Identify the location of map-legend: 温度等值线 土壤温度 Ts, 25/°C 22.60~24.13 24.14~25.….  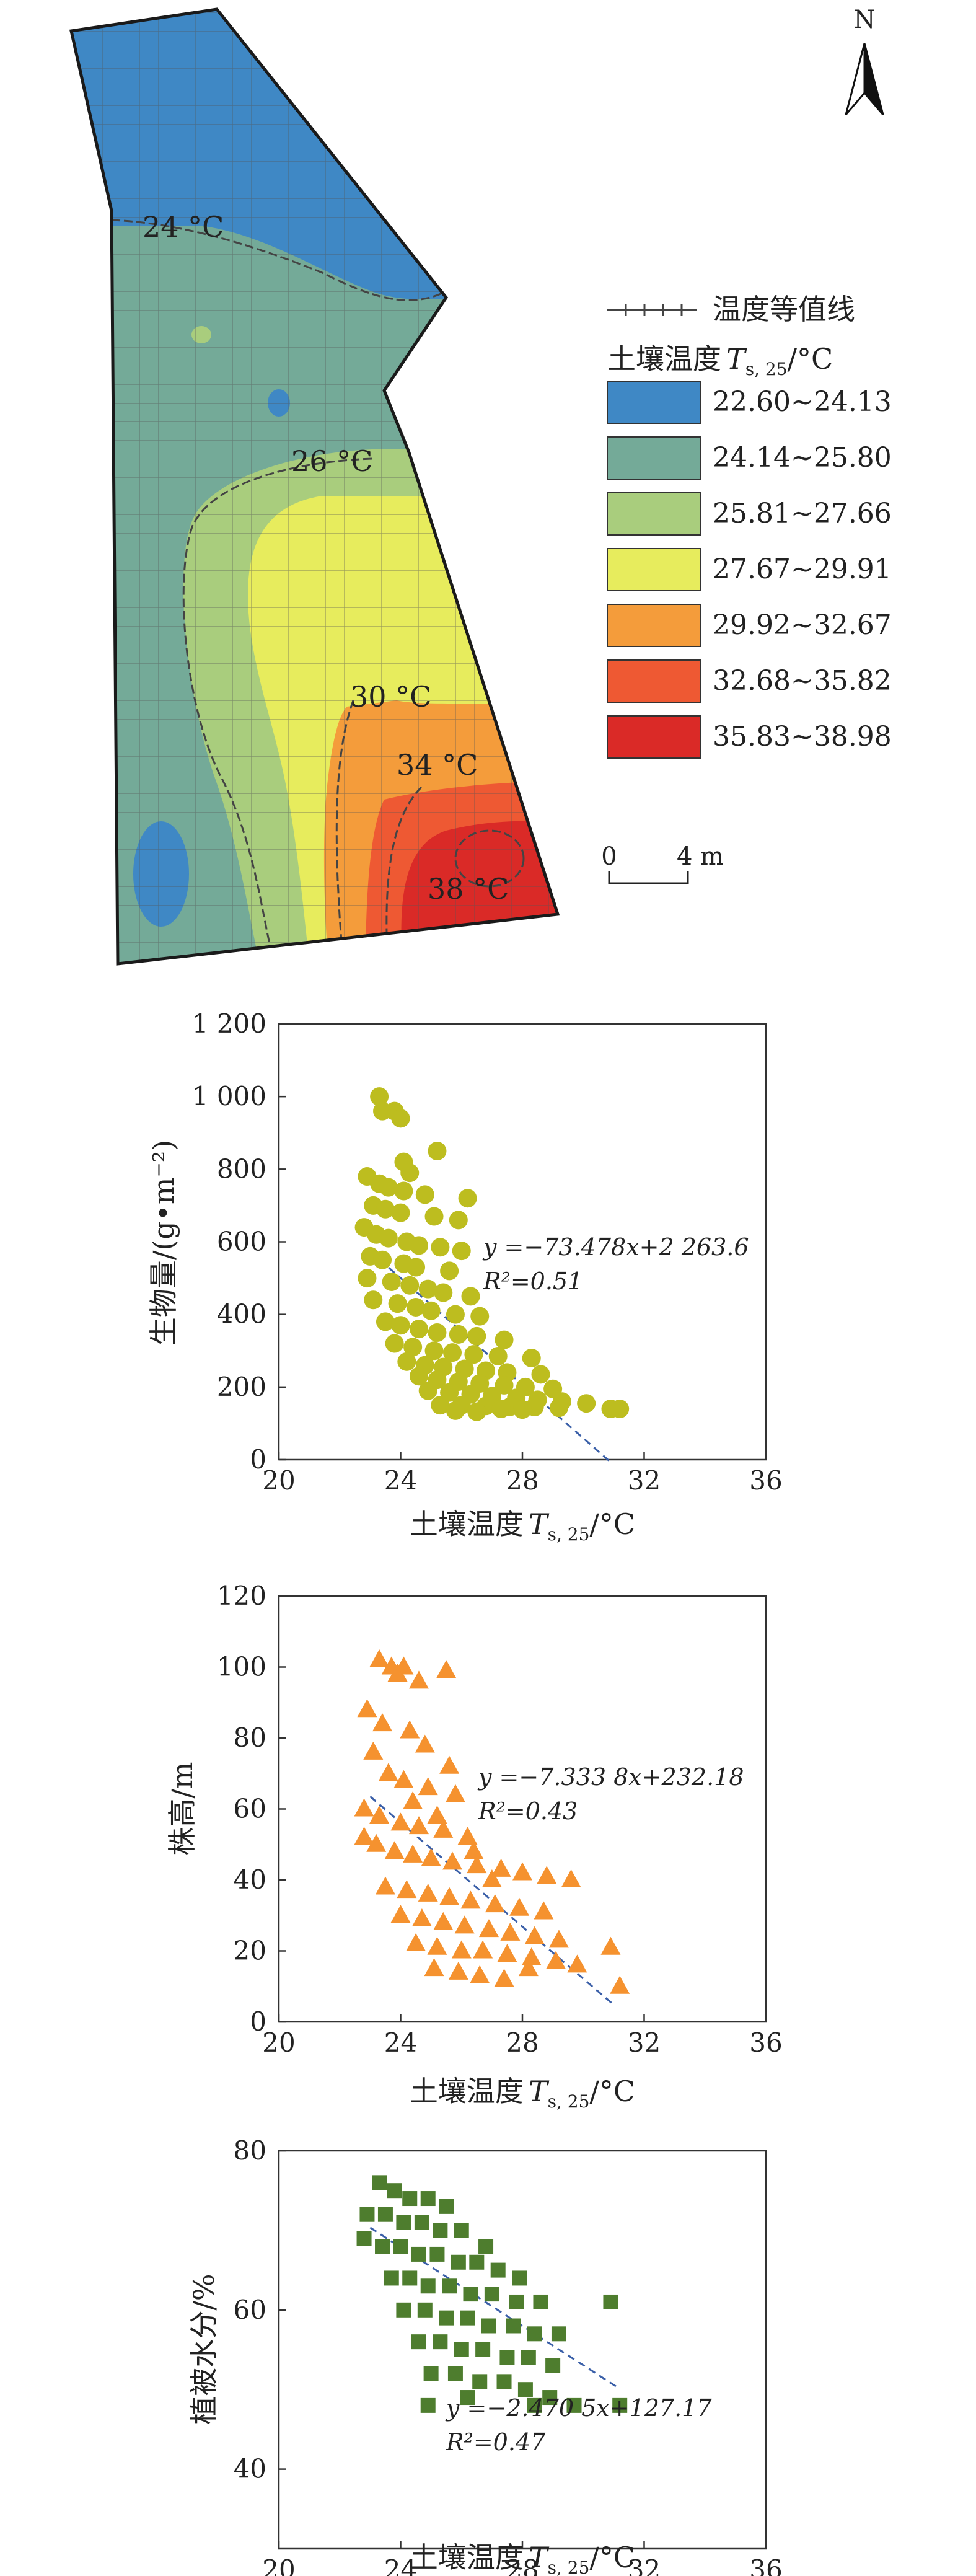
(746, 588).